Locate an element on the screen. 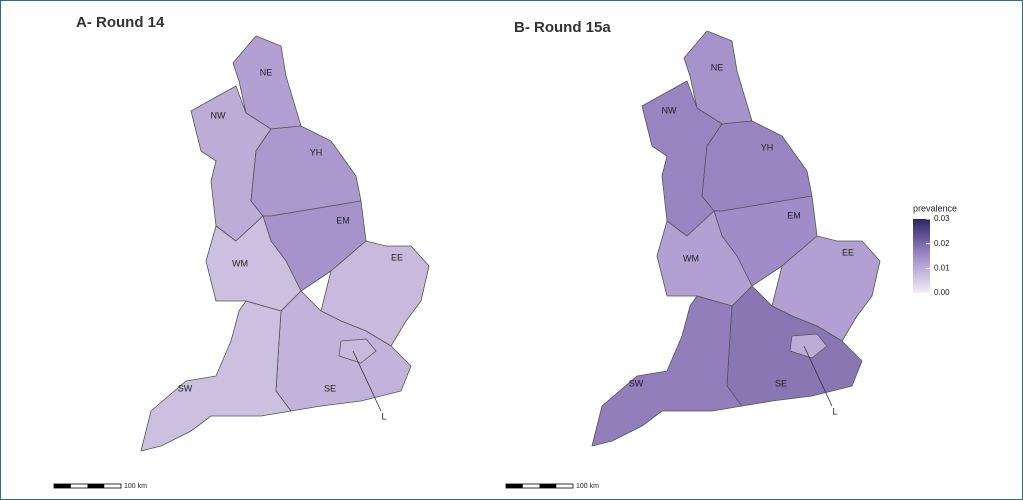 The width and height of the screenshot is (1023, 500). legend-tick-label: 0.03 is located at coordinates (942, 218).